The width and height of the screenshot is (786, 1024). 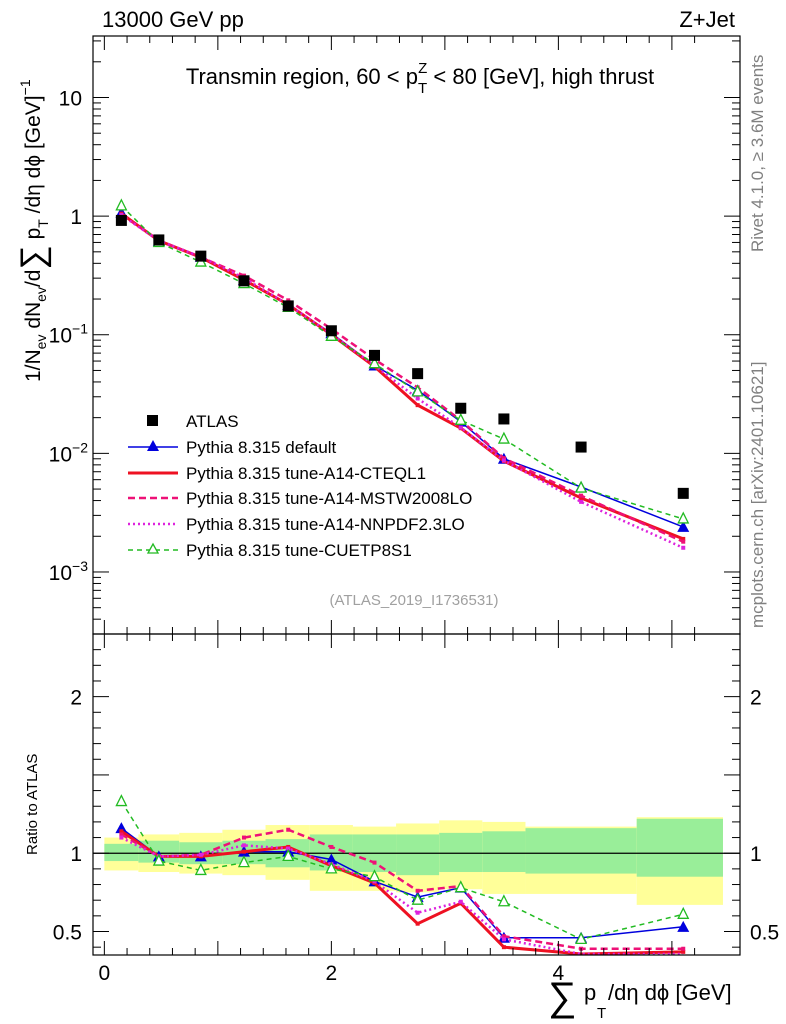 What do you see at coordinates (559, 973) in the screenshot?
I see `x-tick-label: 4` at bounding box center [559, 973].